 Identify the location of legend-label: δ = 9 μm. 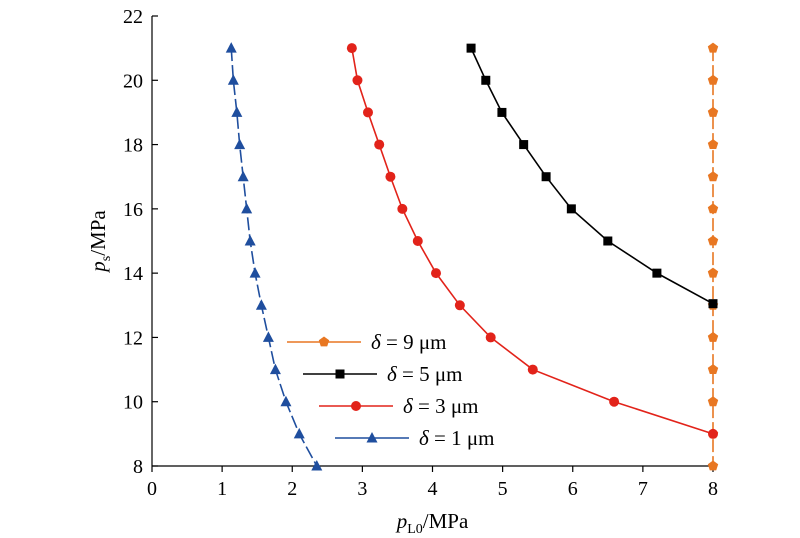
(408, 342).